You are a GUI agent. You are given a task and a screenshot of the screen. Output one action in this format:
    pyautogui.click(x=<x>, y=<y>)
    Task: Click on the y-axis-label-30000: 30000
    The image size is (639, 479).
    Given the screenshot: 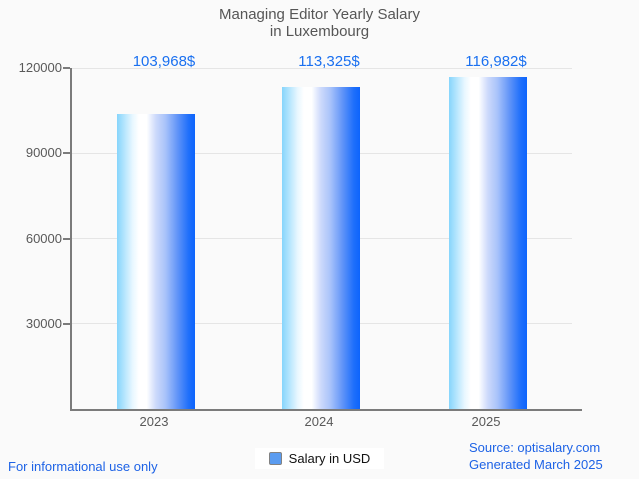 What is the action you would take?
    pyautogui.click(x=43, y=323)
    